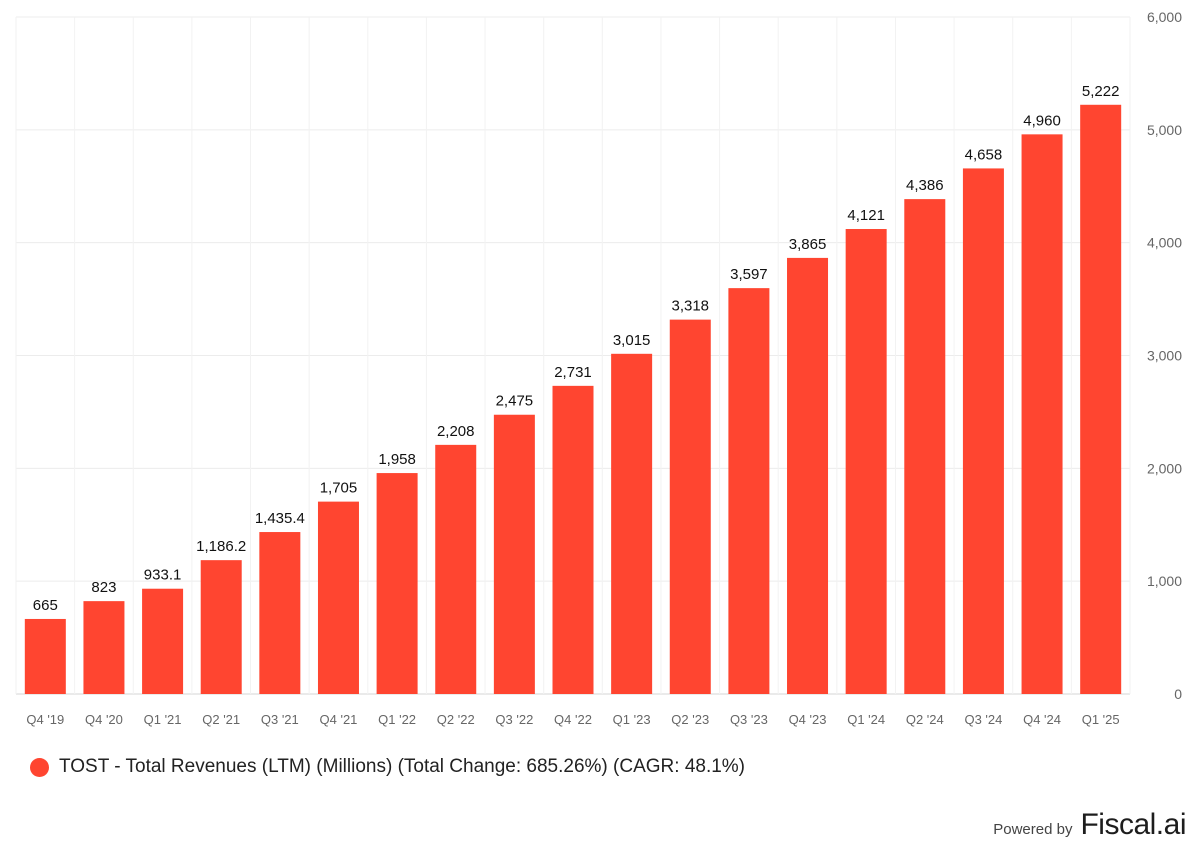 This screenshot has height=850, width=1200. Describe the element at coordinates (339, 488) in the screenshot. I see `data-label: 1,705` at that location.